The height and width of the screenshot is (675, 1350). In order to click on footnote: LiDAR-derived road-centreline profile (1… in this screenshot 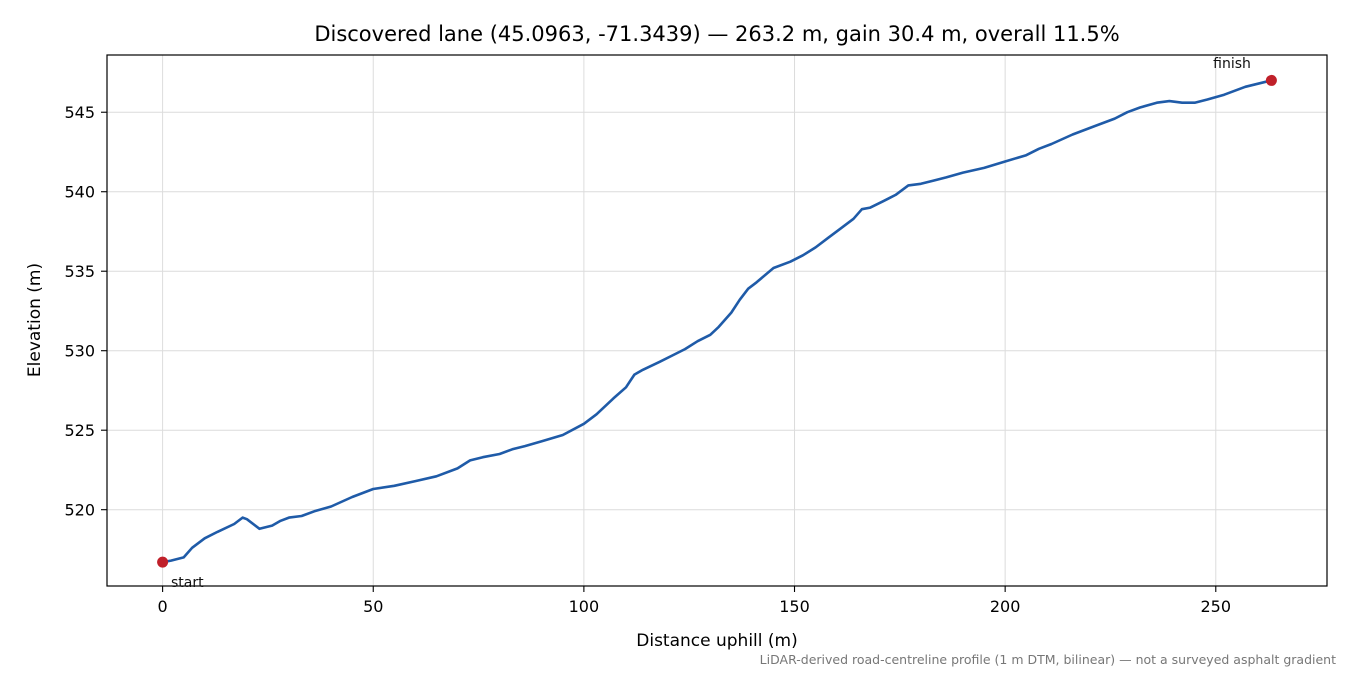, I will do `click(1048, 659)`.